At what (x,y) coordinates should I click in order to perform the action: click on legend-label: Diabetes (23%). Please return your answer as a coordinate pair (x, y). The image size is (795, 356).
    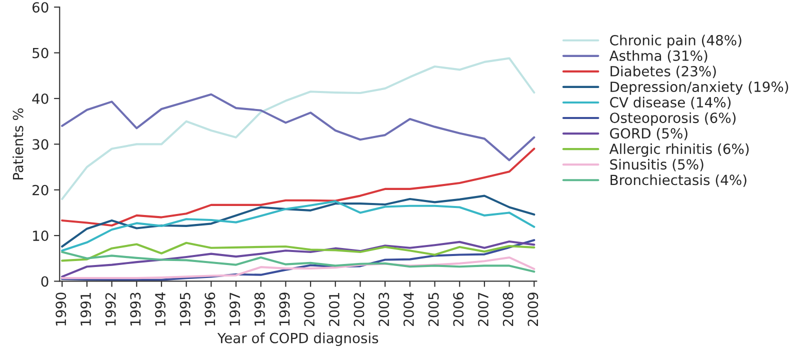
    Looking at the image, I should click on (663, 72).